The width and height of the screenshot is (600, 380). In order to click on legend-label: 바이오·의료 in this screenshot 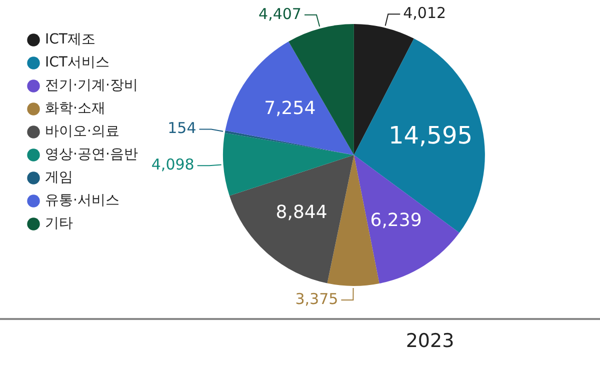, I will do `click(82, 132)`.